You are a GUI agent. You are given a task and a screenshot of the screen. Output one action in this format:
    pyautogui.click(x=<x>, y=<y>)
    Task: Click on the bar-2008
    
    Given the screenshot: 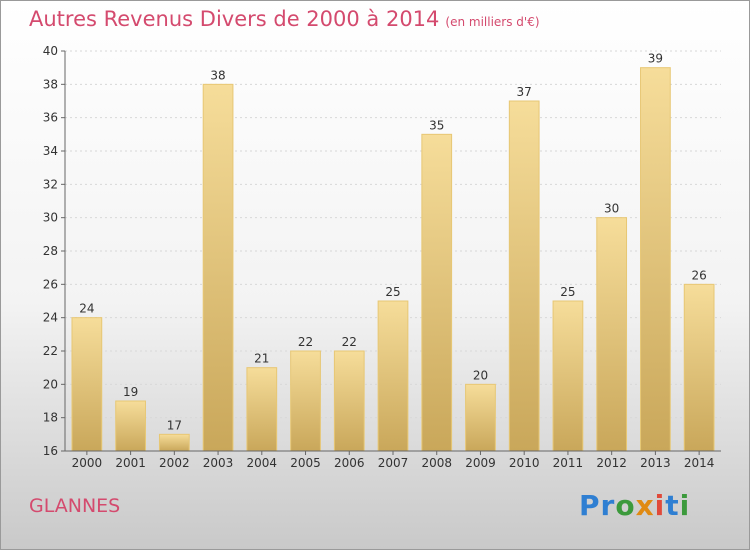 What is the action you would take?
    pyautogui.click(x=437, y=292)
    